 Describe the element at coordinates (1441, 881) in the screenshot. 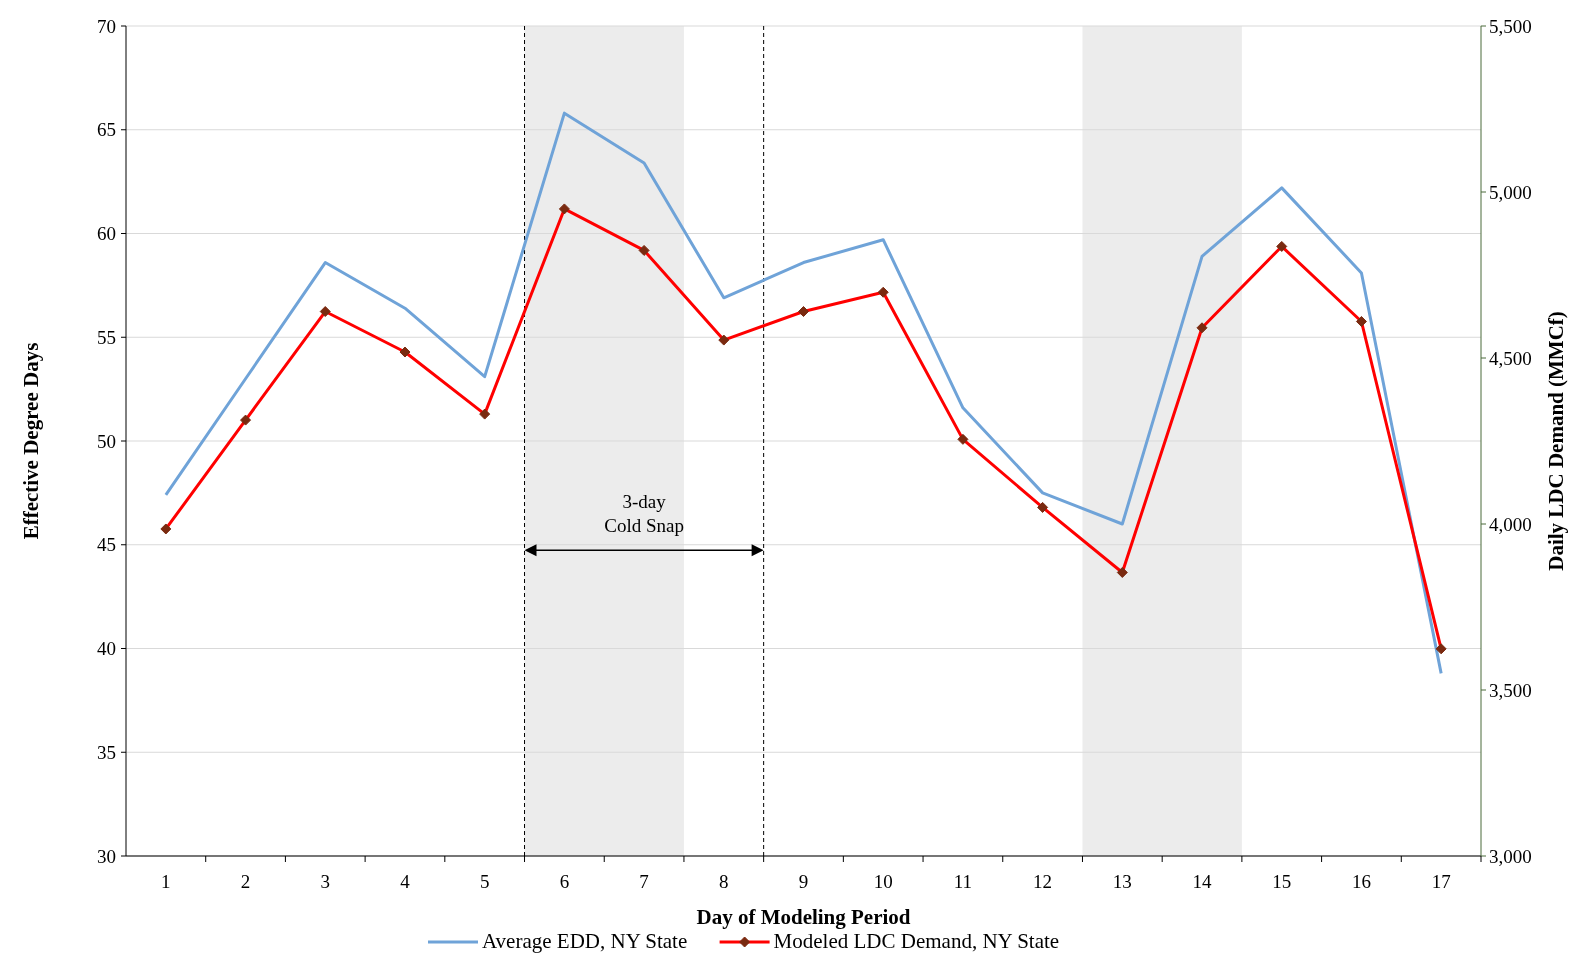

I see `x-tick-label: 17` at that location.